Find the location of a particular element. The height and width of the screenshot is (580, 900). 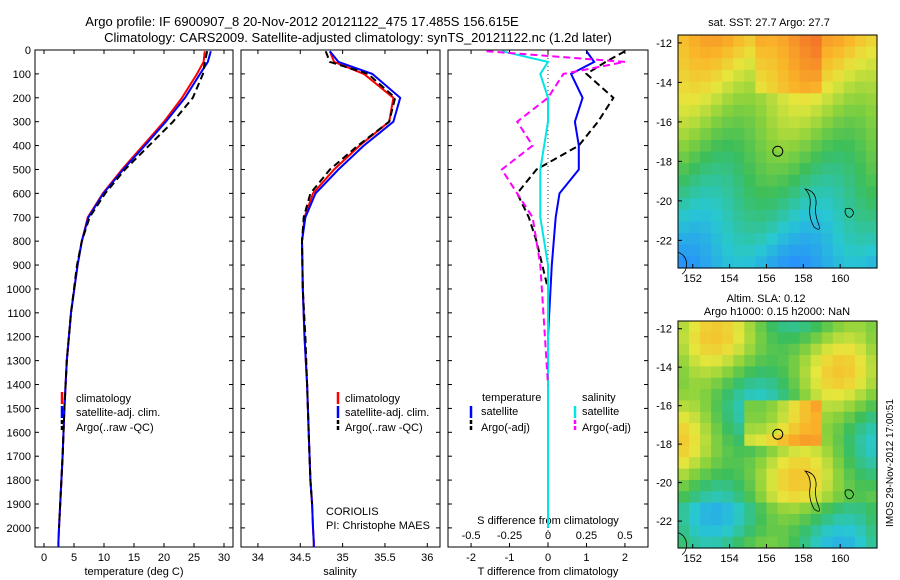

legend-label-t-satellite: satellite is located at coordinates (499, 412).